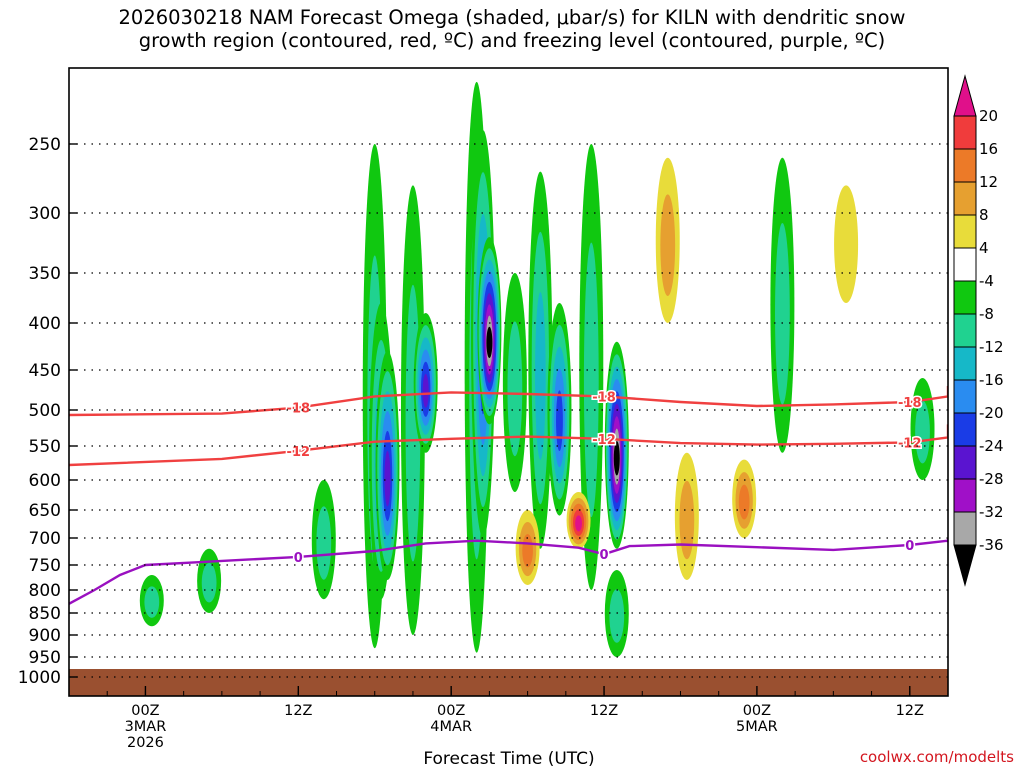 The image size is (1024, 768). Describe the element at coordinates (299, 452) in the screenshot. I see `contour-label-1-0: -12` at that location.